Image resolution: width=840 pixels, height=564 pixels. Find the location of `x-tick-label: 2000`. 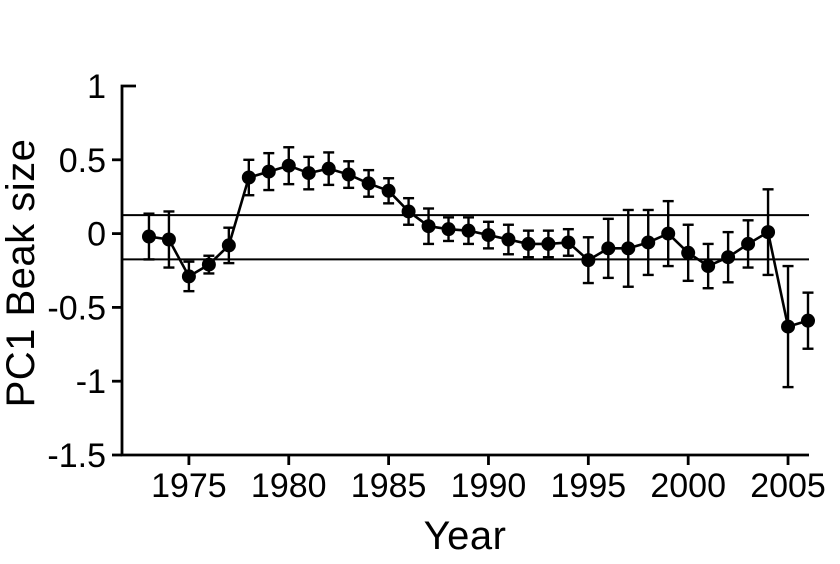

x-tick-label: 2000 is located at coordinates (688, 486).